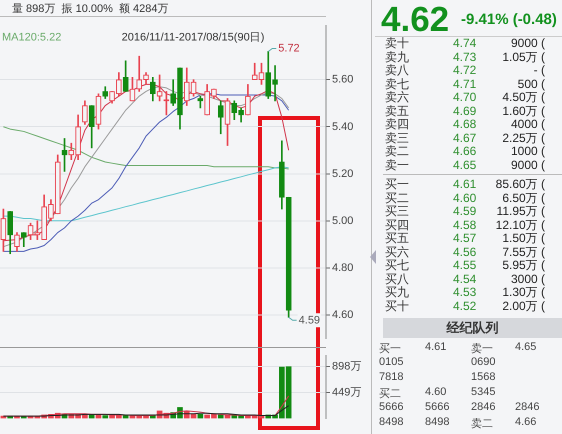 This screenshot has height=434, width=562. I want to click on text: 4.57, so click(465, 238).